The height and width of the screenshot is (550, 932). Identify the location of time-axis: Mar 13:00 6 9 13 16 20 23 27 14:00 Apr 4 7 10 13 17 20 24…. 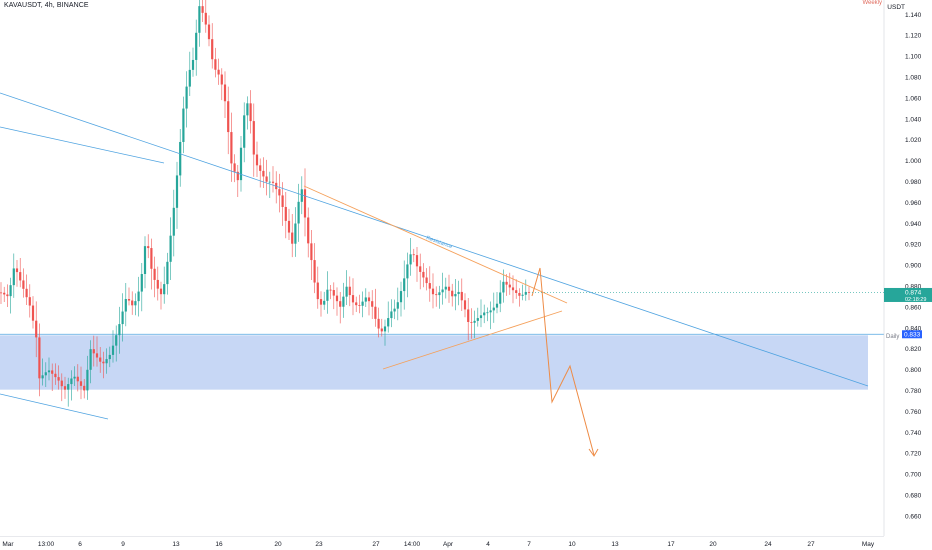
(442, 542).